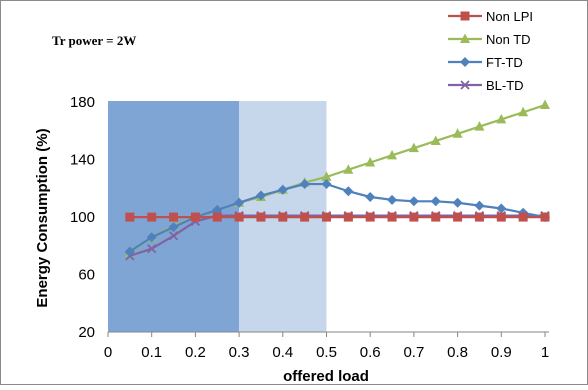 The width and height of the screenshot is (588, 390). What do you see at coordinates (490, 51) in the screenshot?
I see `legend: Non LPI Non TD FT-TD BL-TD` at bounding box center [490, 51].